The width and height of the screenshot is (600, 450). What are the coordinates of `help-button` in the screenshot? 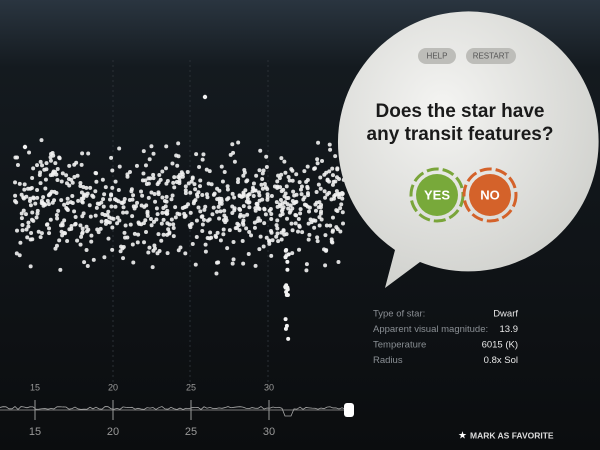 It's located at (437, 56).